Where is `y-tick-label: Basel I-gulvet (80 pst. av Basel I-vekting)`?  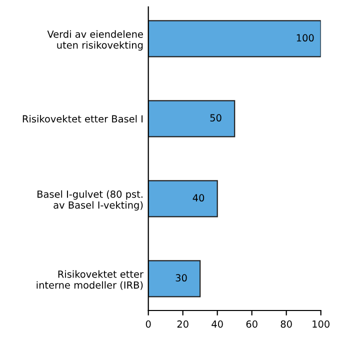
y-tick-label: Basel I-gulvet (80 pst. av Basel I-vekting) is located at coordinates (90, 200).